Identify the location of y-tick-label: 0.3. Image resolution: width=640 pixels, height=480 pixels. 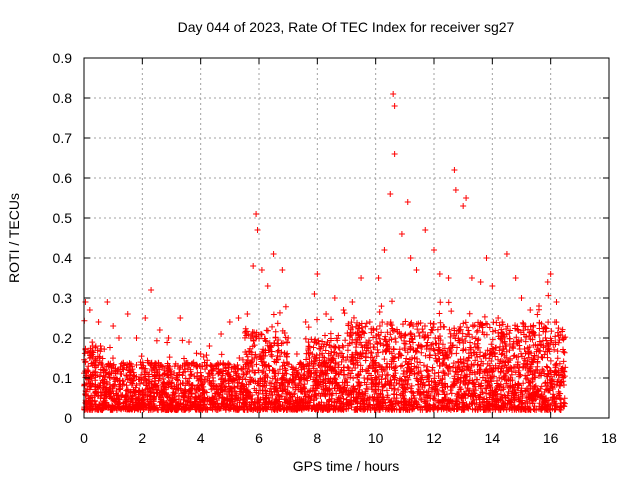
(63, 298).